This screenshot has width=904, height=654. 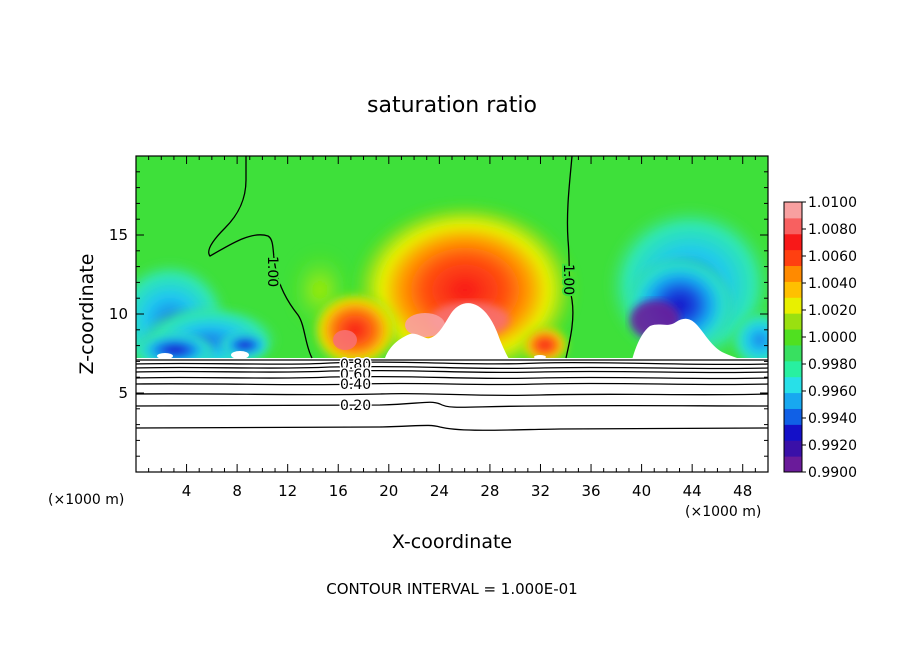 What do you see at coordinates (260, 257) in the screenshot?
I see `contour-1-00-left` at bounding box center [260, 257].